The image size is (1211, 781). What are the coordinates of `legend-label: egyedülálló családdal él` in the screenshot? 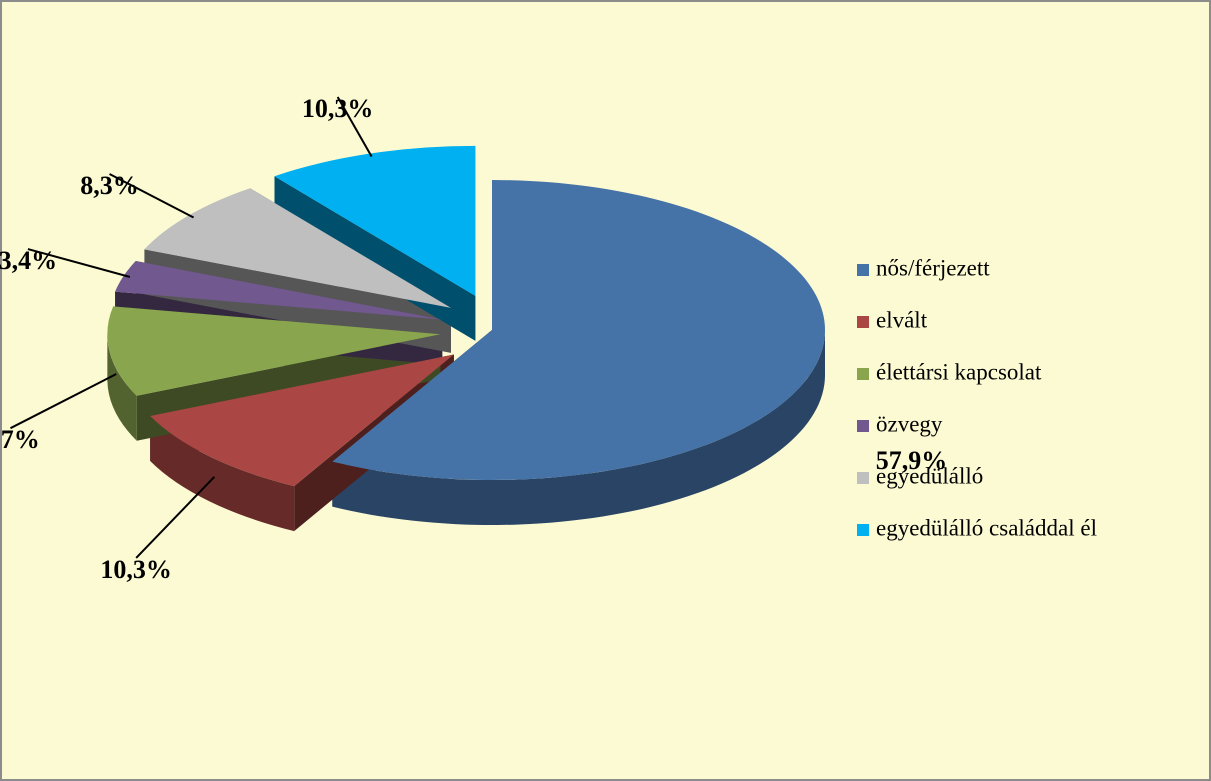 It's located at (986, 527).